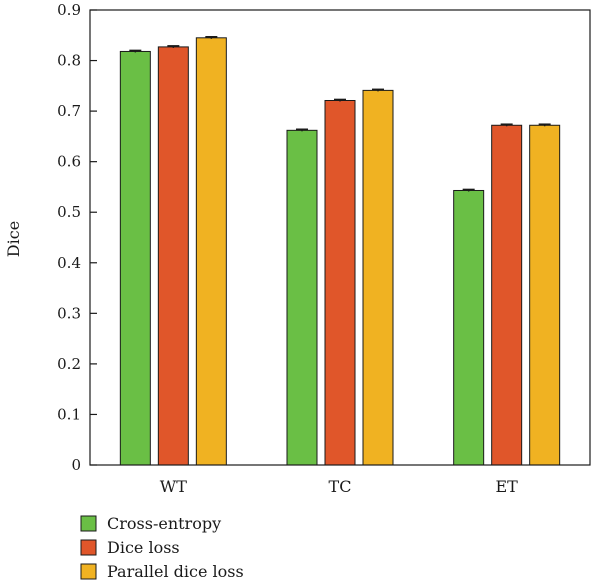 The height and width of the screenshot is (587, 600). Describe the element at coordinates (69, 414) in the screenshot. I see `y-tick-label: 0.1` at that location.